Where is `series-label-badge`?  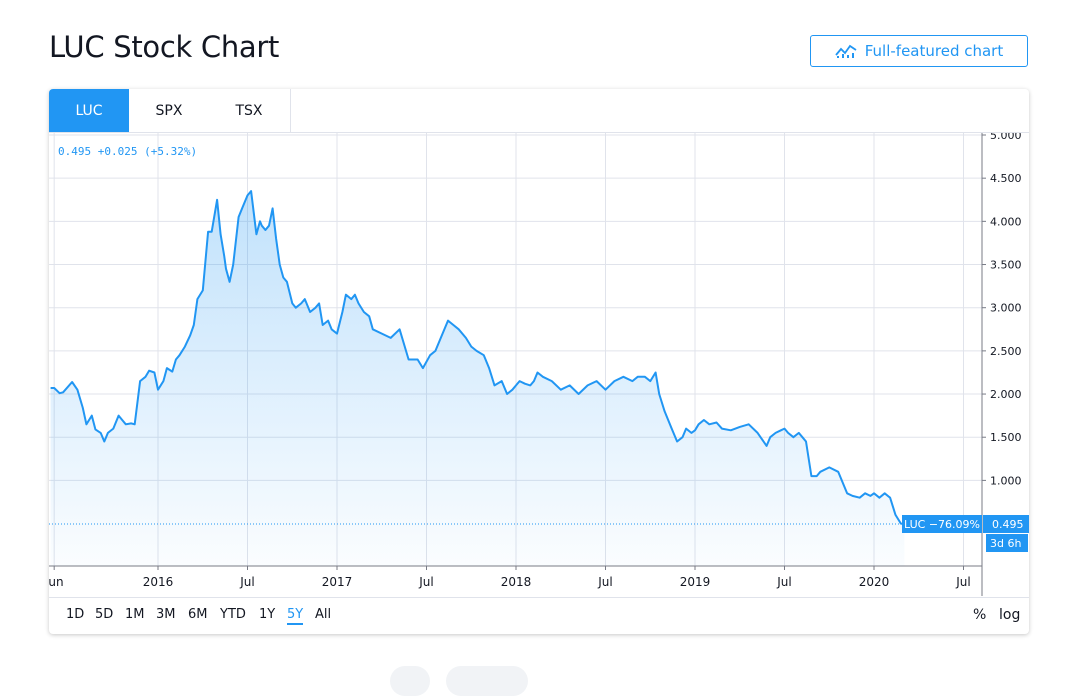
series-label-badge is located at coordinates (942, 524).